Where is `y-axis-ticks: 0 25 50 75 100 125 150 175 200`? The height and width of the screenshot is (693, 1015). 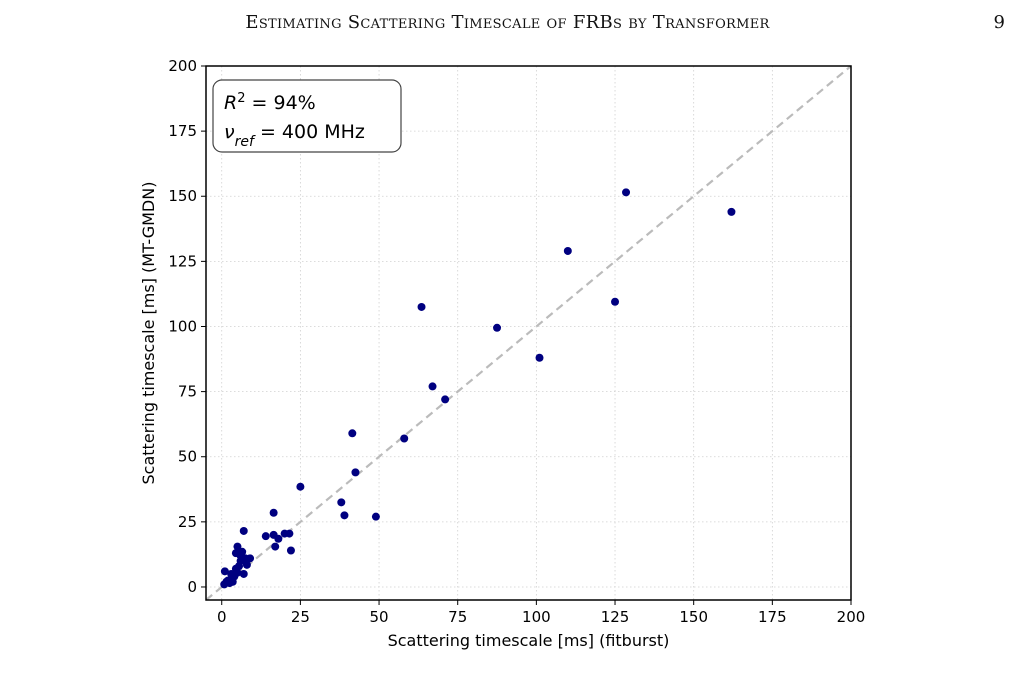 y-axis-ticks: 0 25 50 75 100 125 150 175 200 is located at coordinates (187, 326).